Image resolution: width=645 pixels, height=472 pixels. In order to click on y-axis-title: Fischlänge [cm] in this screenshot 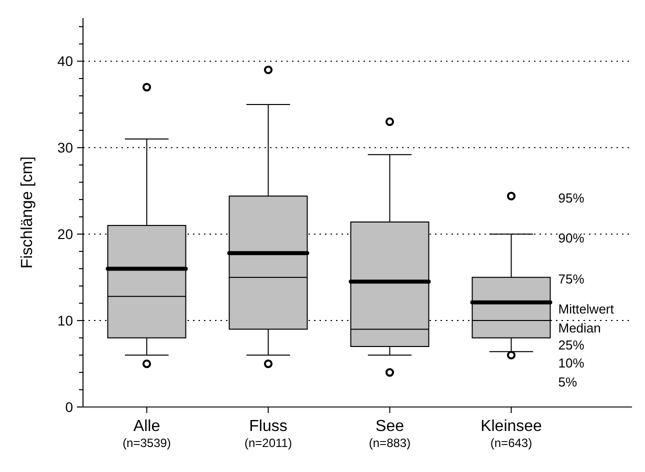, I will do `click(27, 212)`.